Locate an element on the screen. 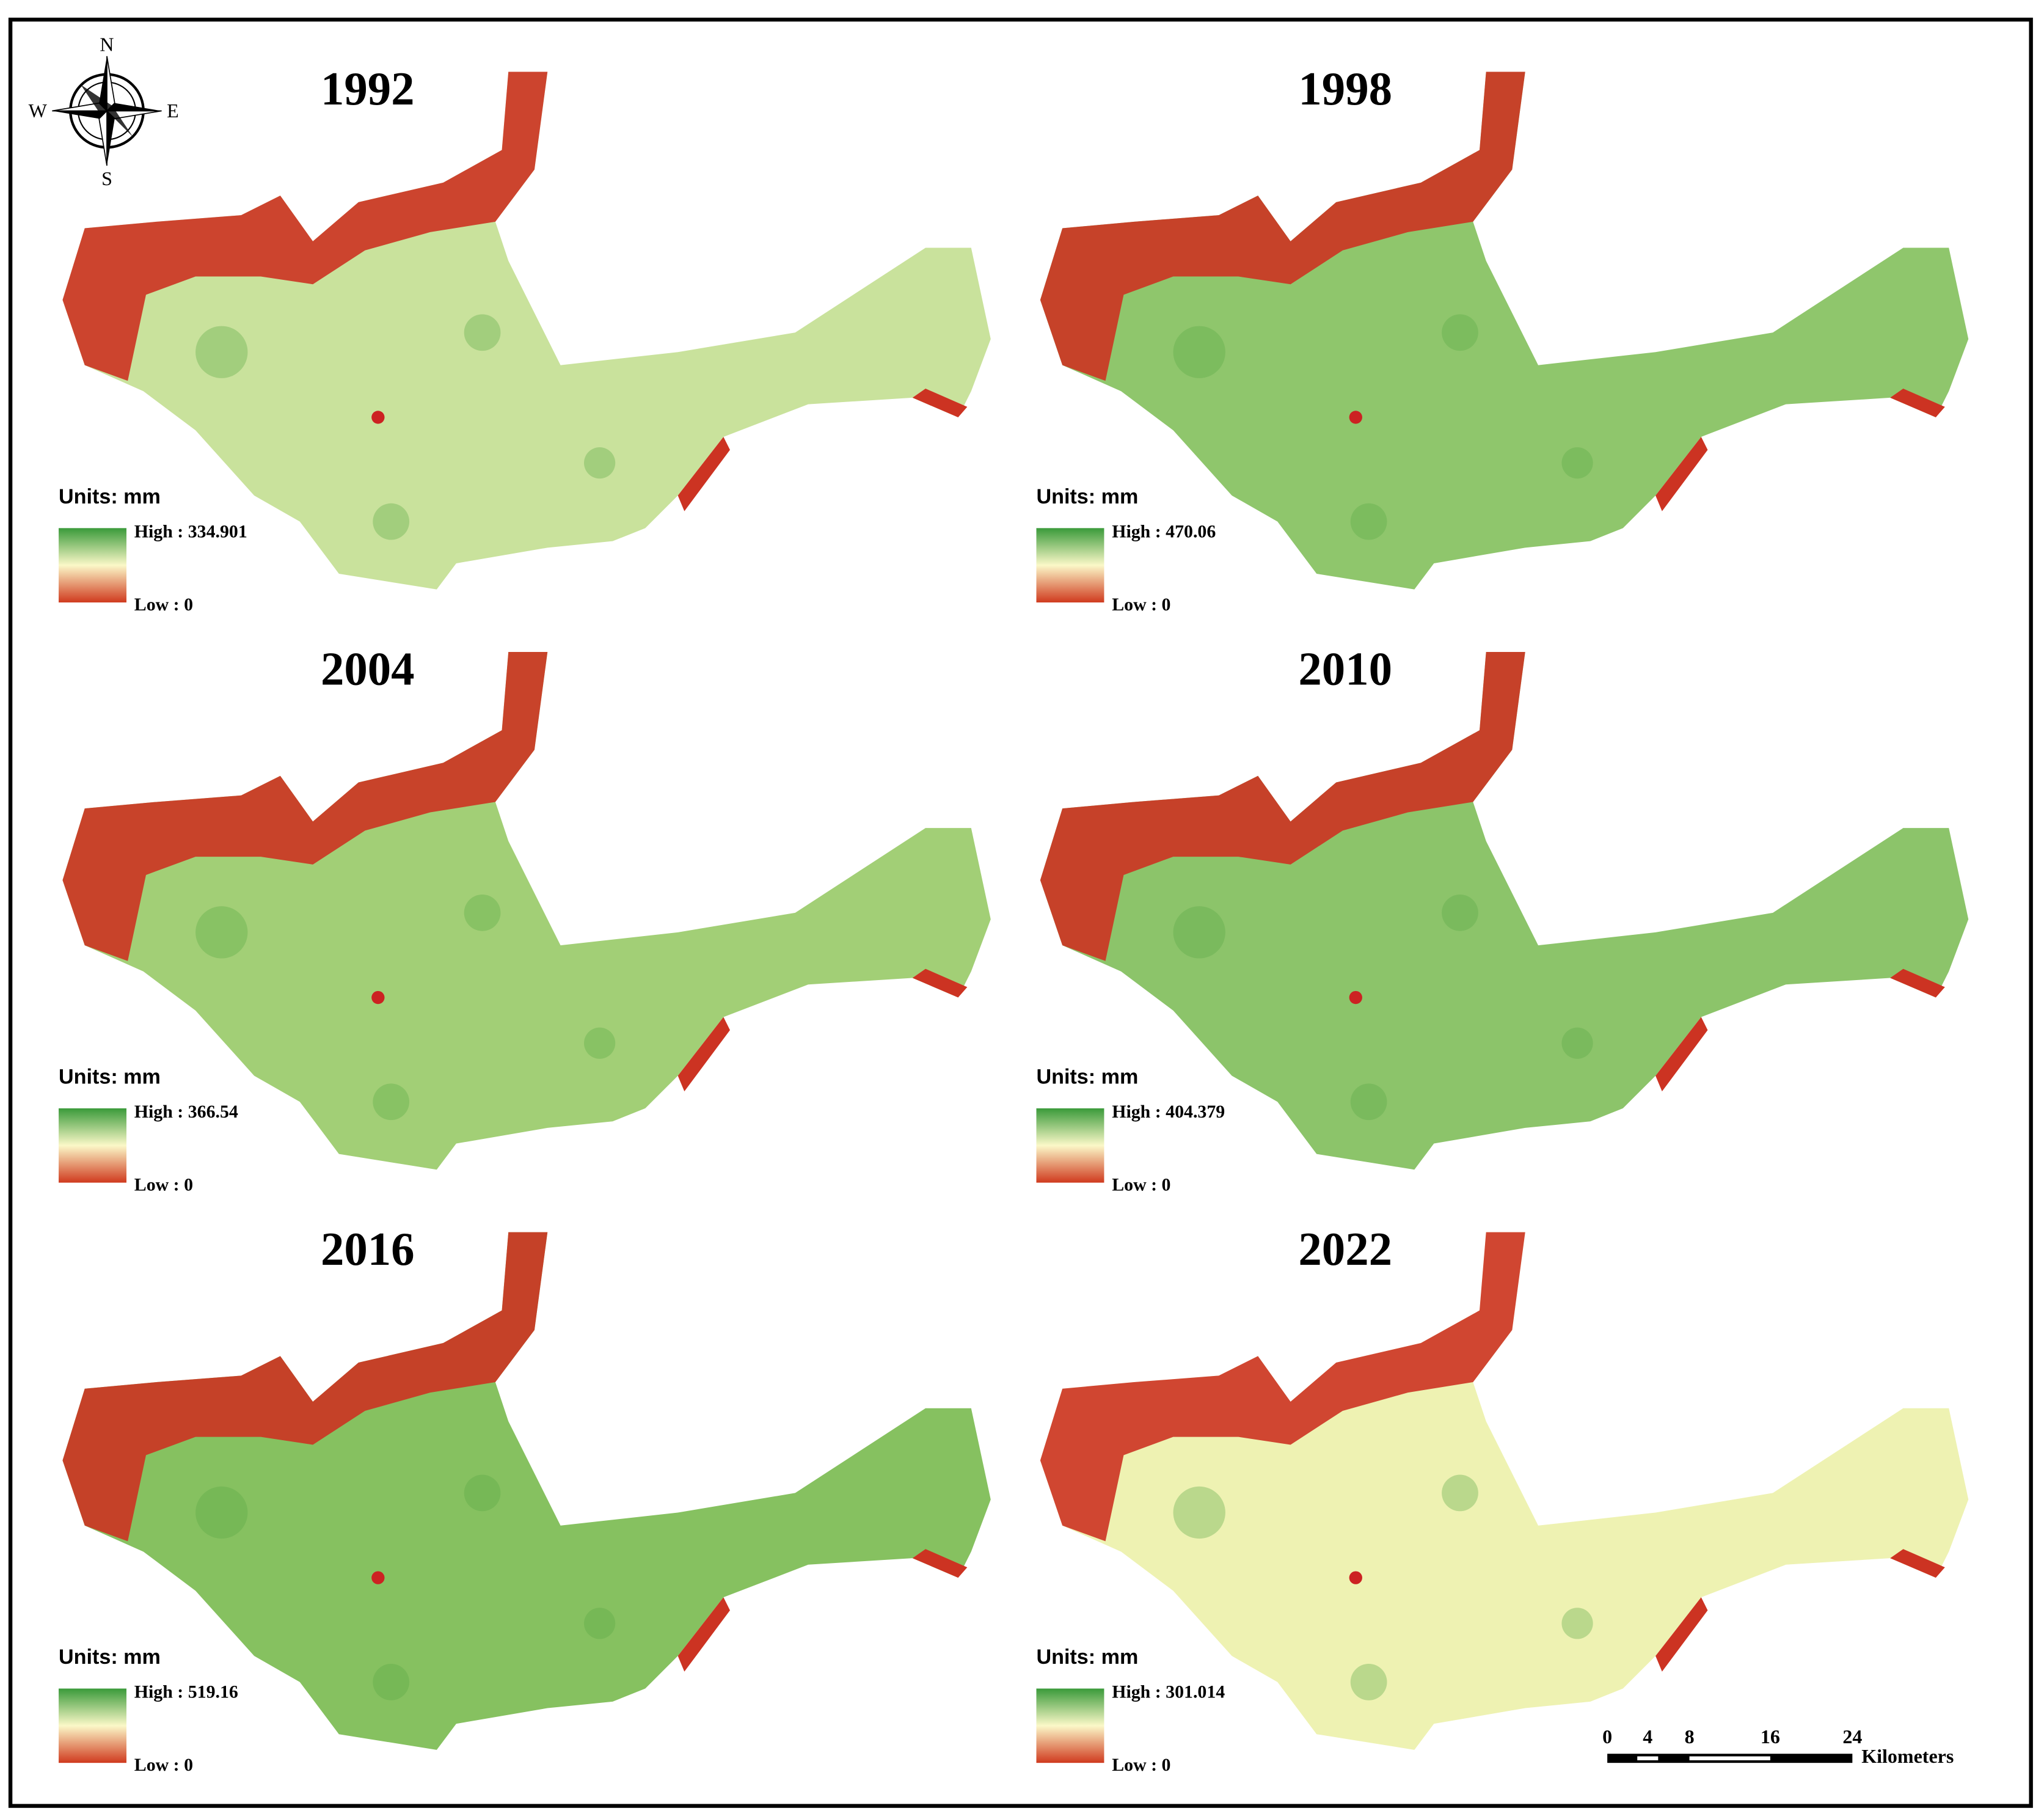 This screenshot has width=2044, height=1819. scale-tick-label: 8 is located at coordinates (1690, 1737).